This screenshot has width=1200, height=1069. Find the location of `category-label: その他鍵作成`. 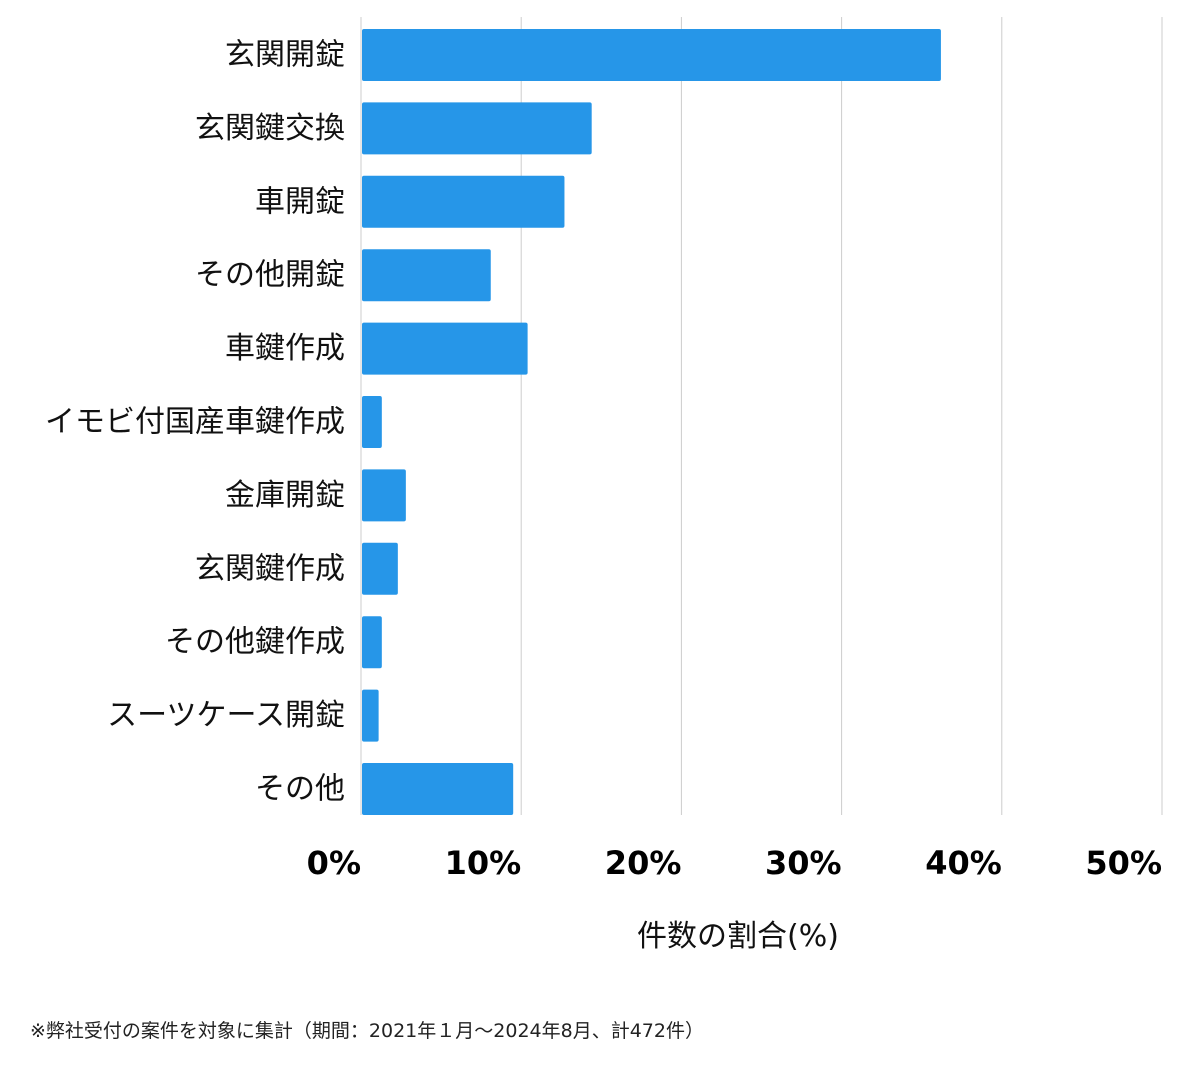

category-label: その他鍵作成 is located at coordinates (255, 642).